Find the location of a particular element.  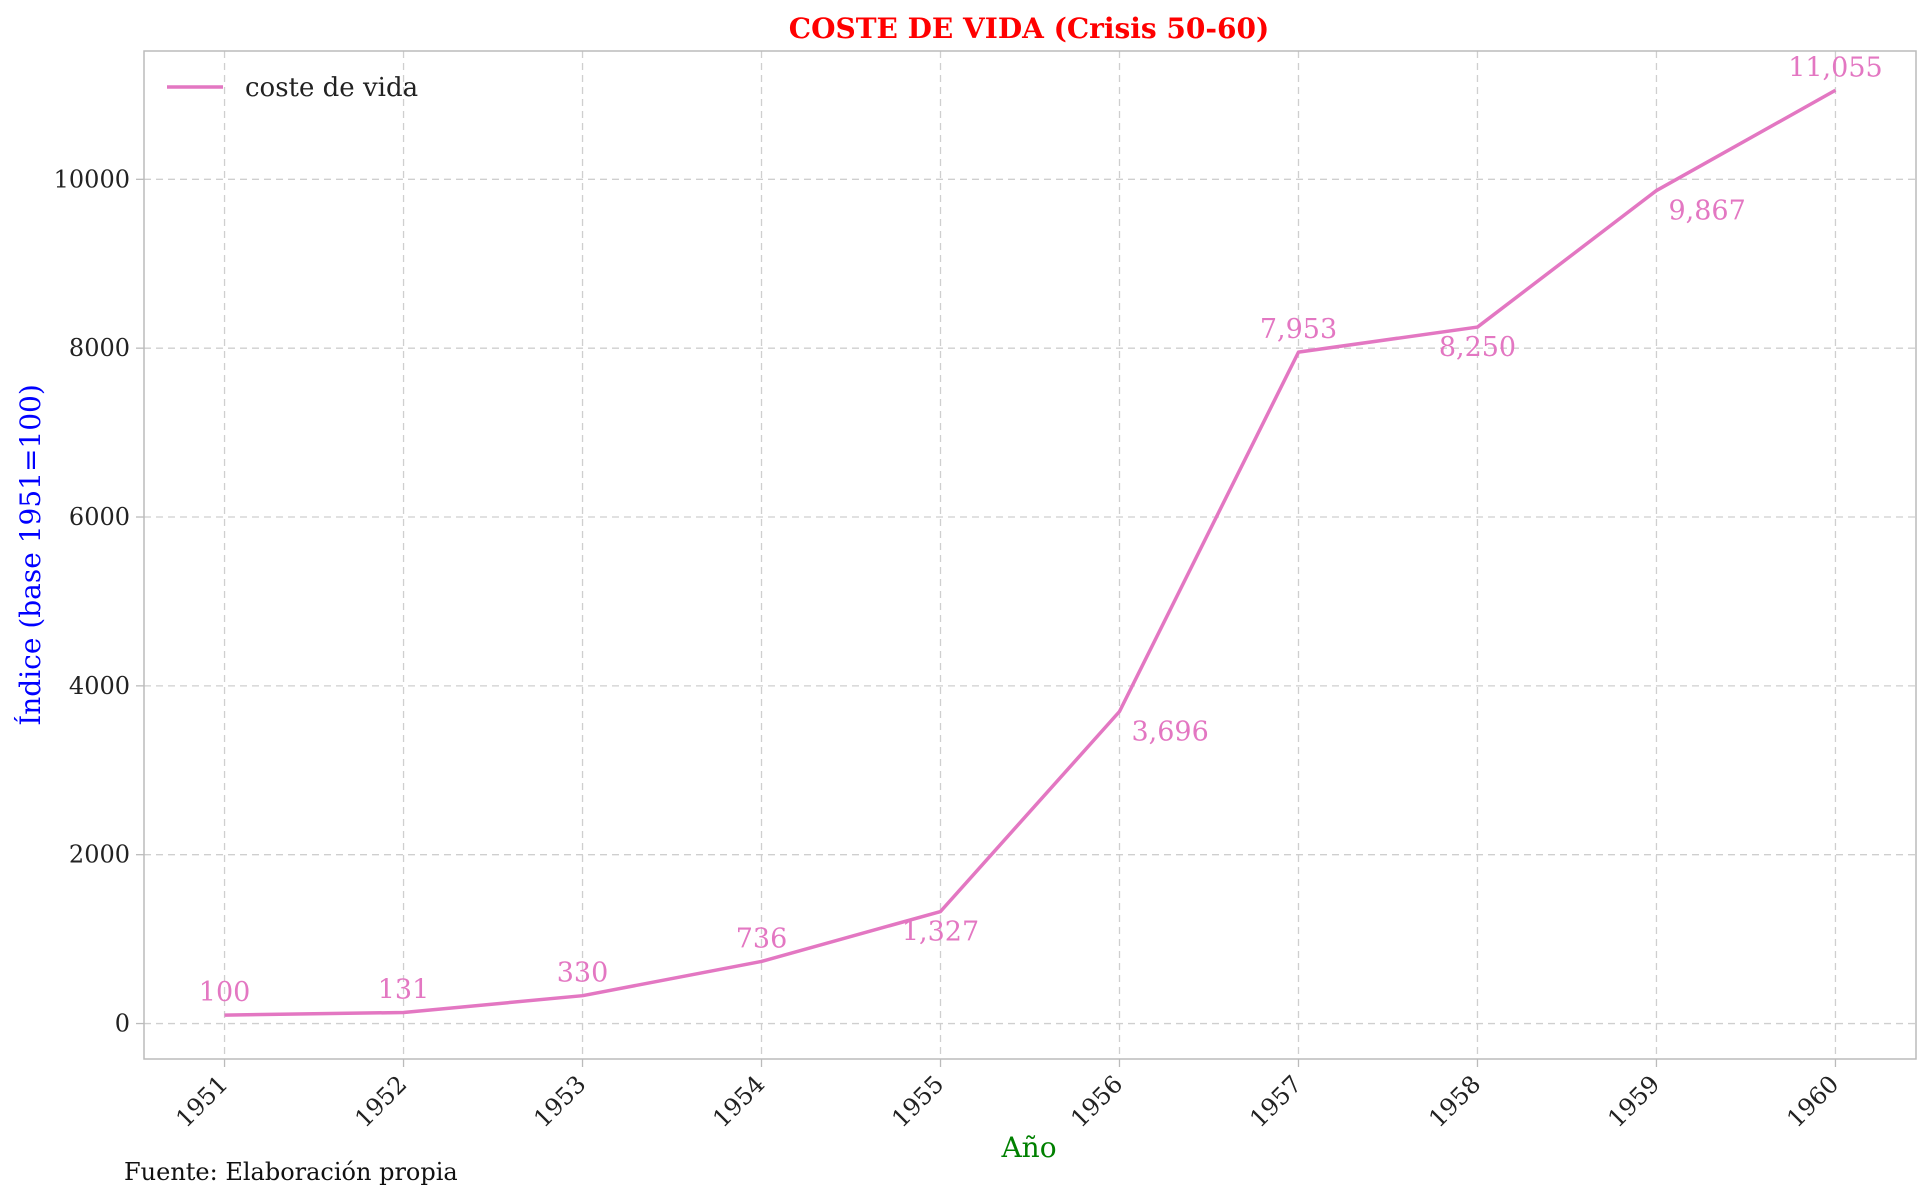

legend: coste de vida is located at coordinates (292, 88).